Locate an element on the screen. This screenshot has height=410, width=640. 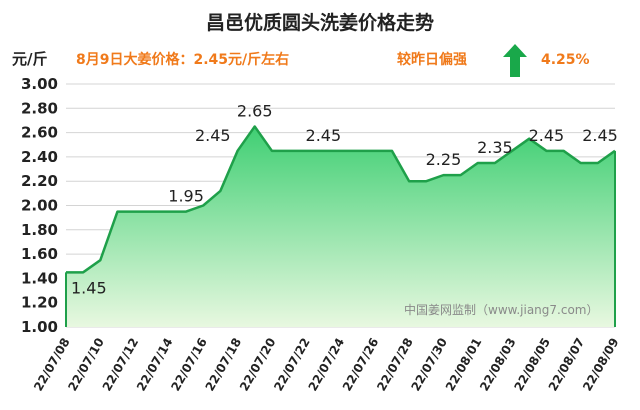
data-label: 2.65 is located at coordinates (255, 111).